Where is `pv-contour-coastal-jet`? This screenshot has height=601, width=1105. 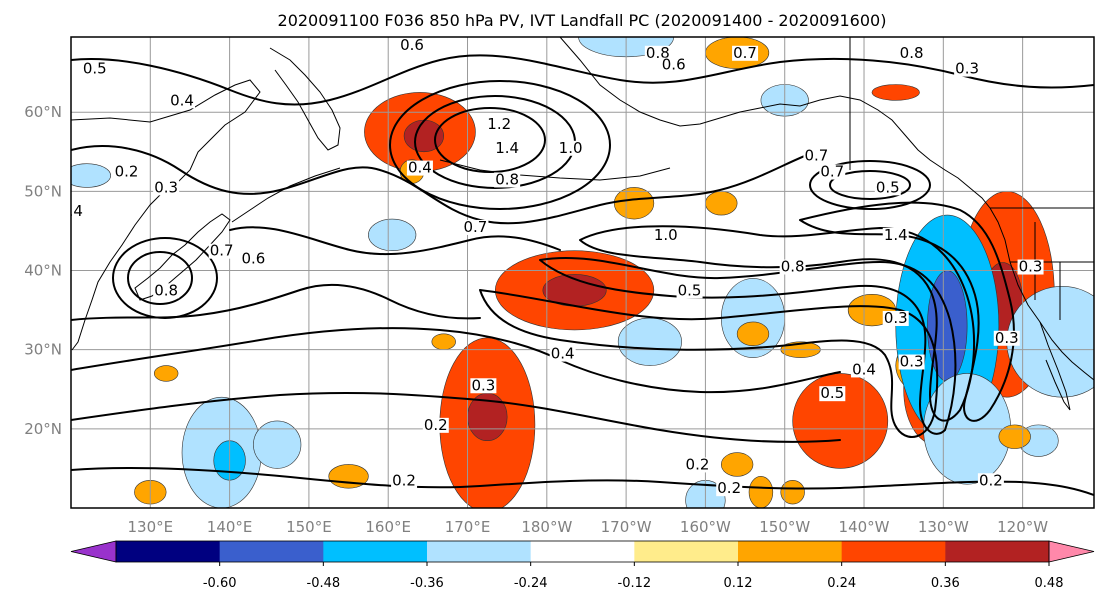 pv-contour-coastal-jet is located at coordinates (907, 311).